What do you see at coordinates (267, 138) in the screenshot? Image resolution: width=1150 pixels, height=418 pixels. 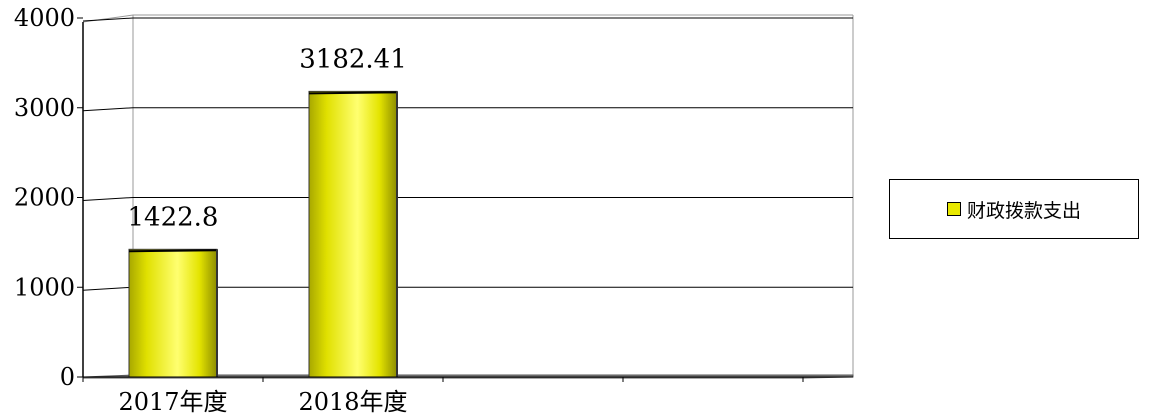 I see `data-labels: 1422.8 3182.41` at bounding box center [267, 138].